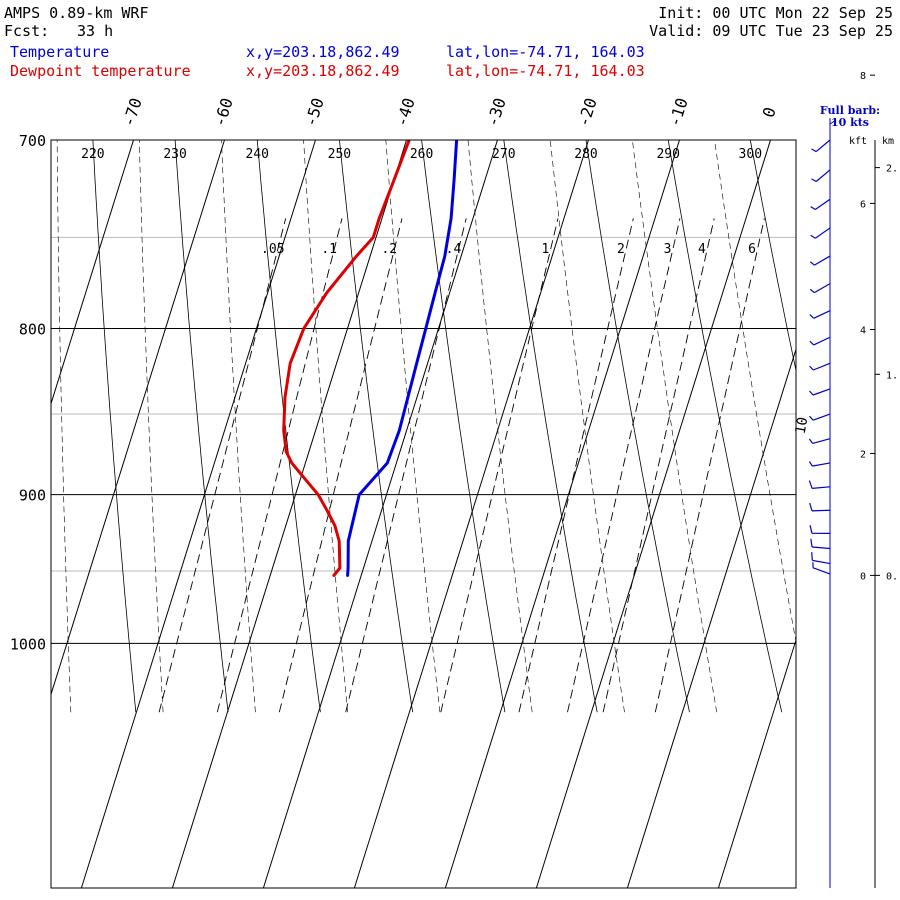 The height and width of the screenshot is (900, 900). I want to click on kft-tick-8: 8, so click(863, 76).